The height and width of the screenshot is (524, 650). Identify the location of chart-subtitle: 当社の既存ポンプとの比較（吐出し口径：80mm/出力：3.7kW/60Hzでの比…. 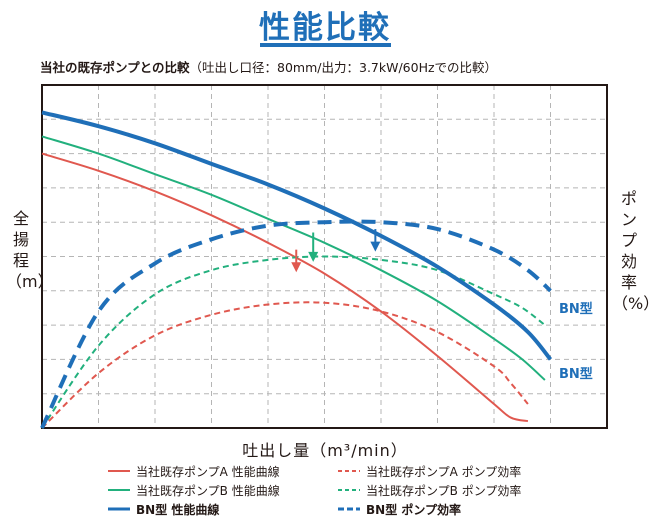
(268, 66).